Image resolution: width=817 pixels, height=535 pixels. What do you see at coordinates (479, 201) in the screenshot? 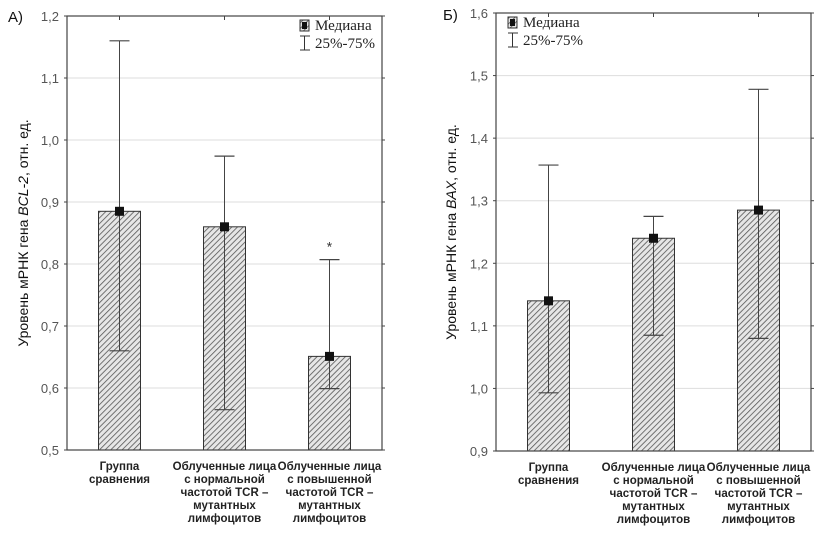
I see `y-tick-label: 1,3` at bounding box center [479, 201].